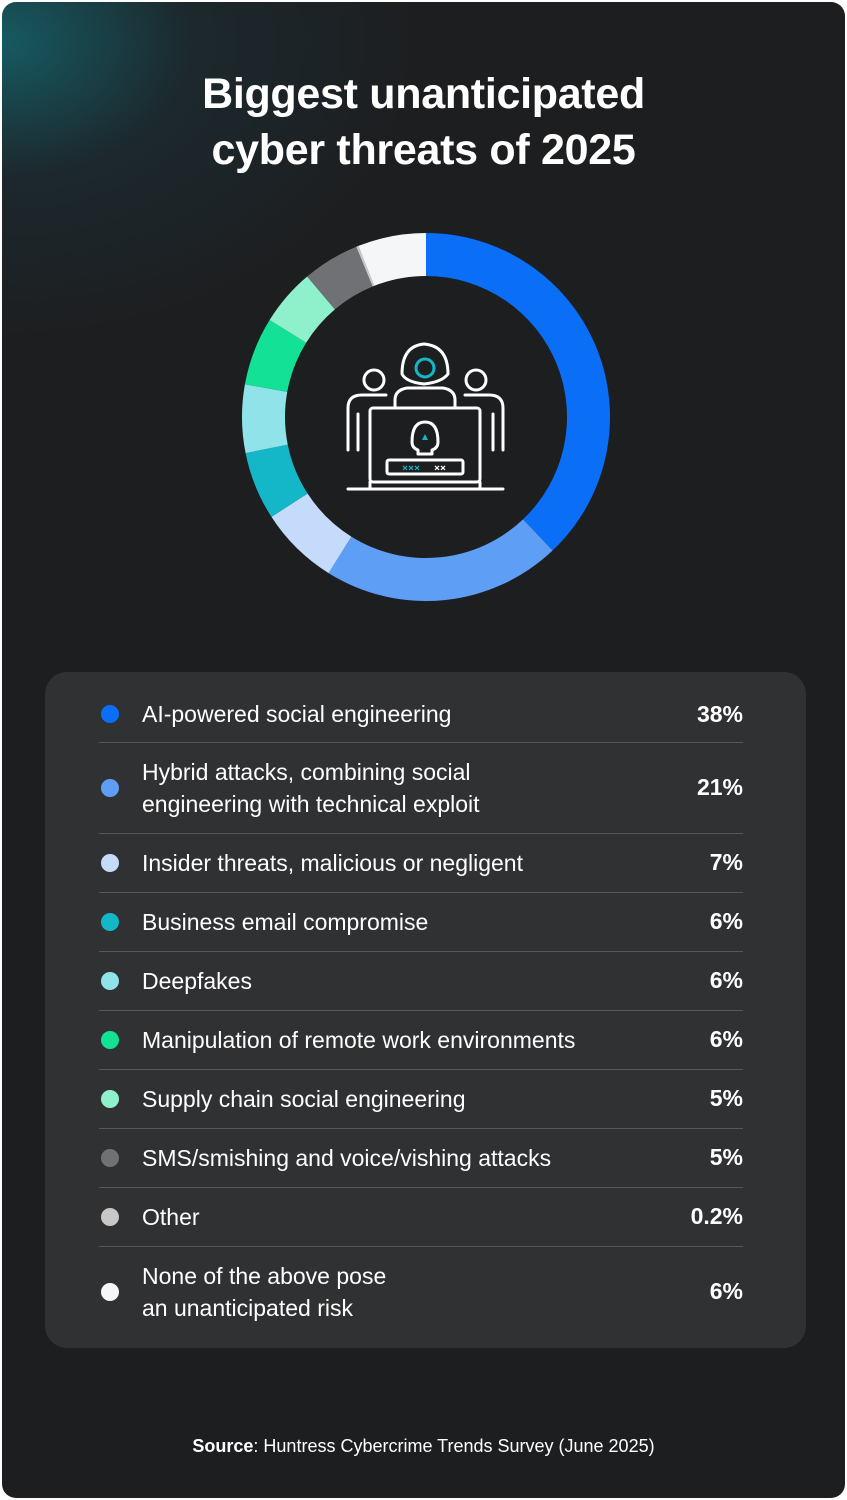 This screenshot has height=1500, width=847. I want to click on legend-value: 0.2%, so click(716, 1216).